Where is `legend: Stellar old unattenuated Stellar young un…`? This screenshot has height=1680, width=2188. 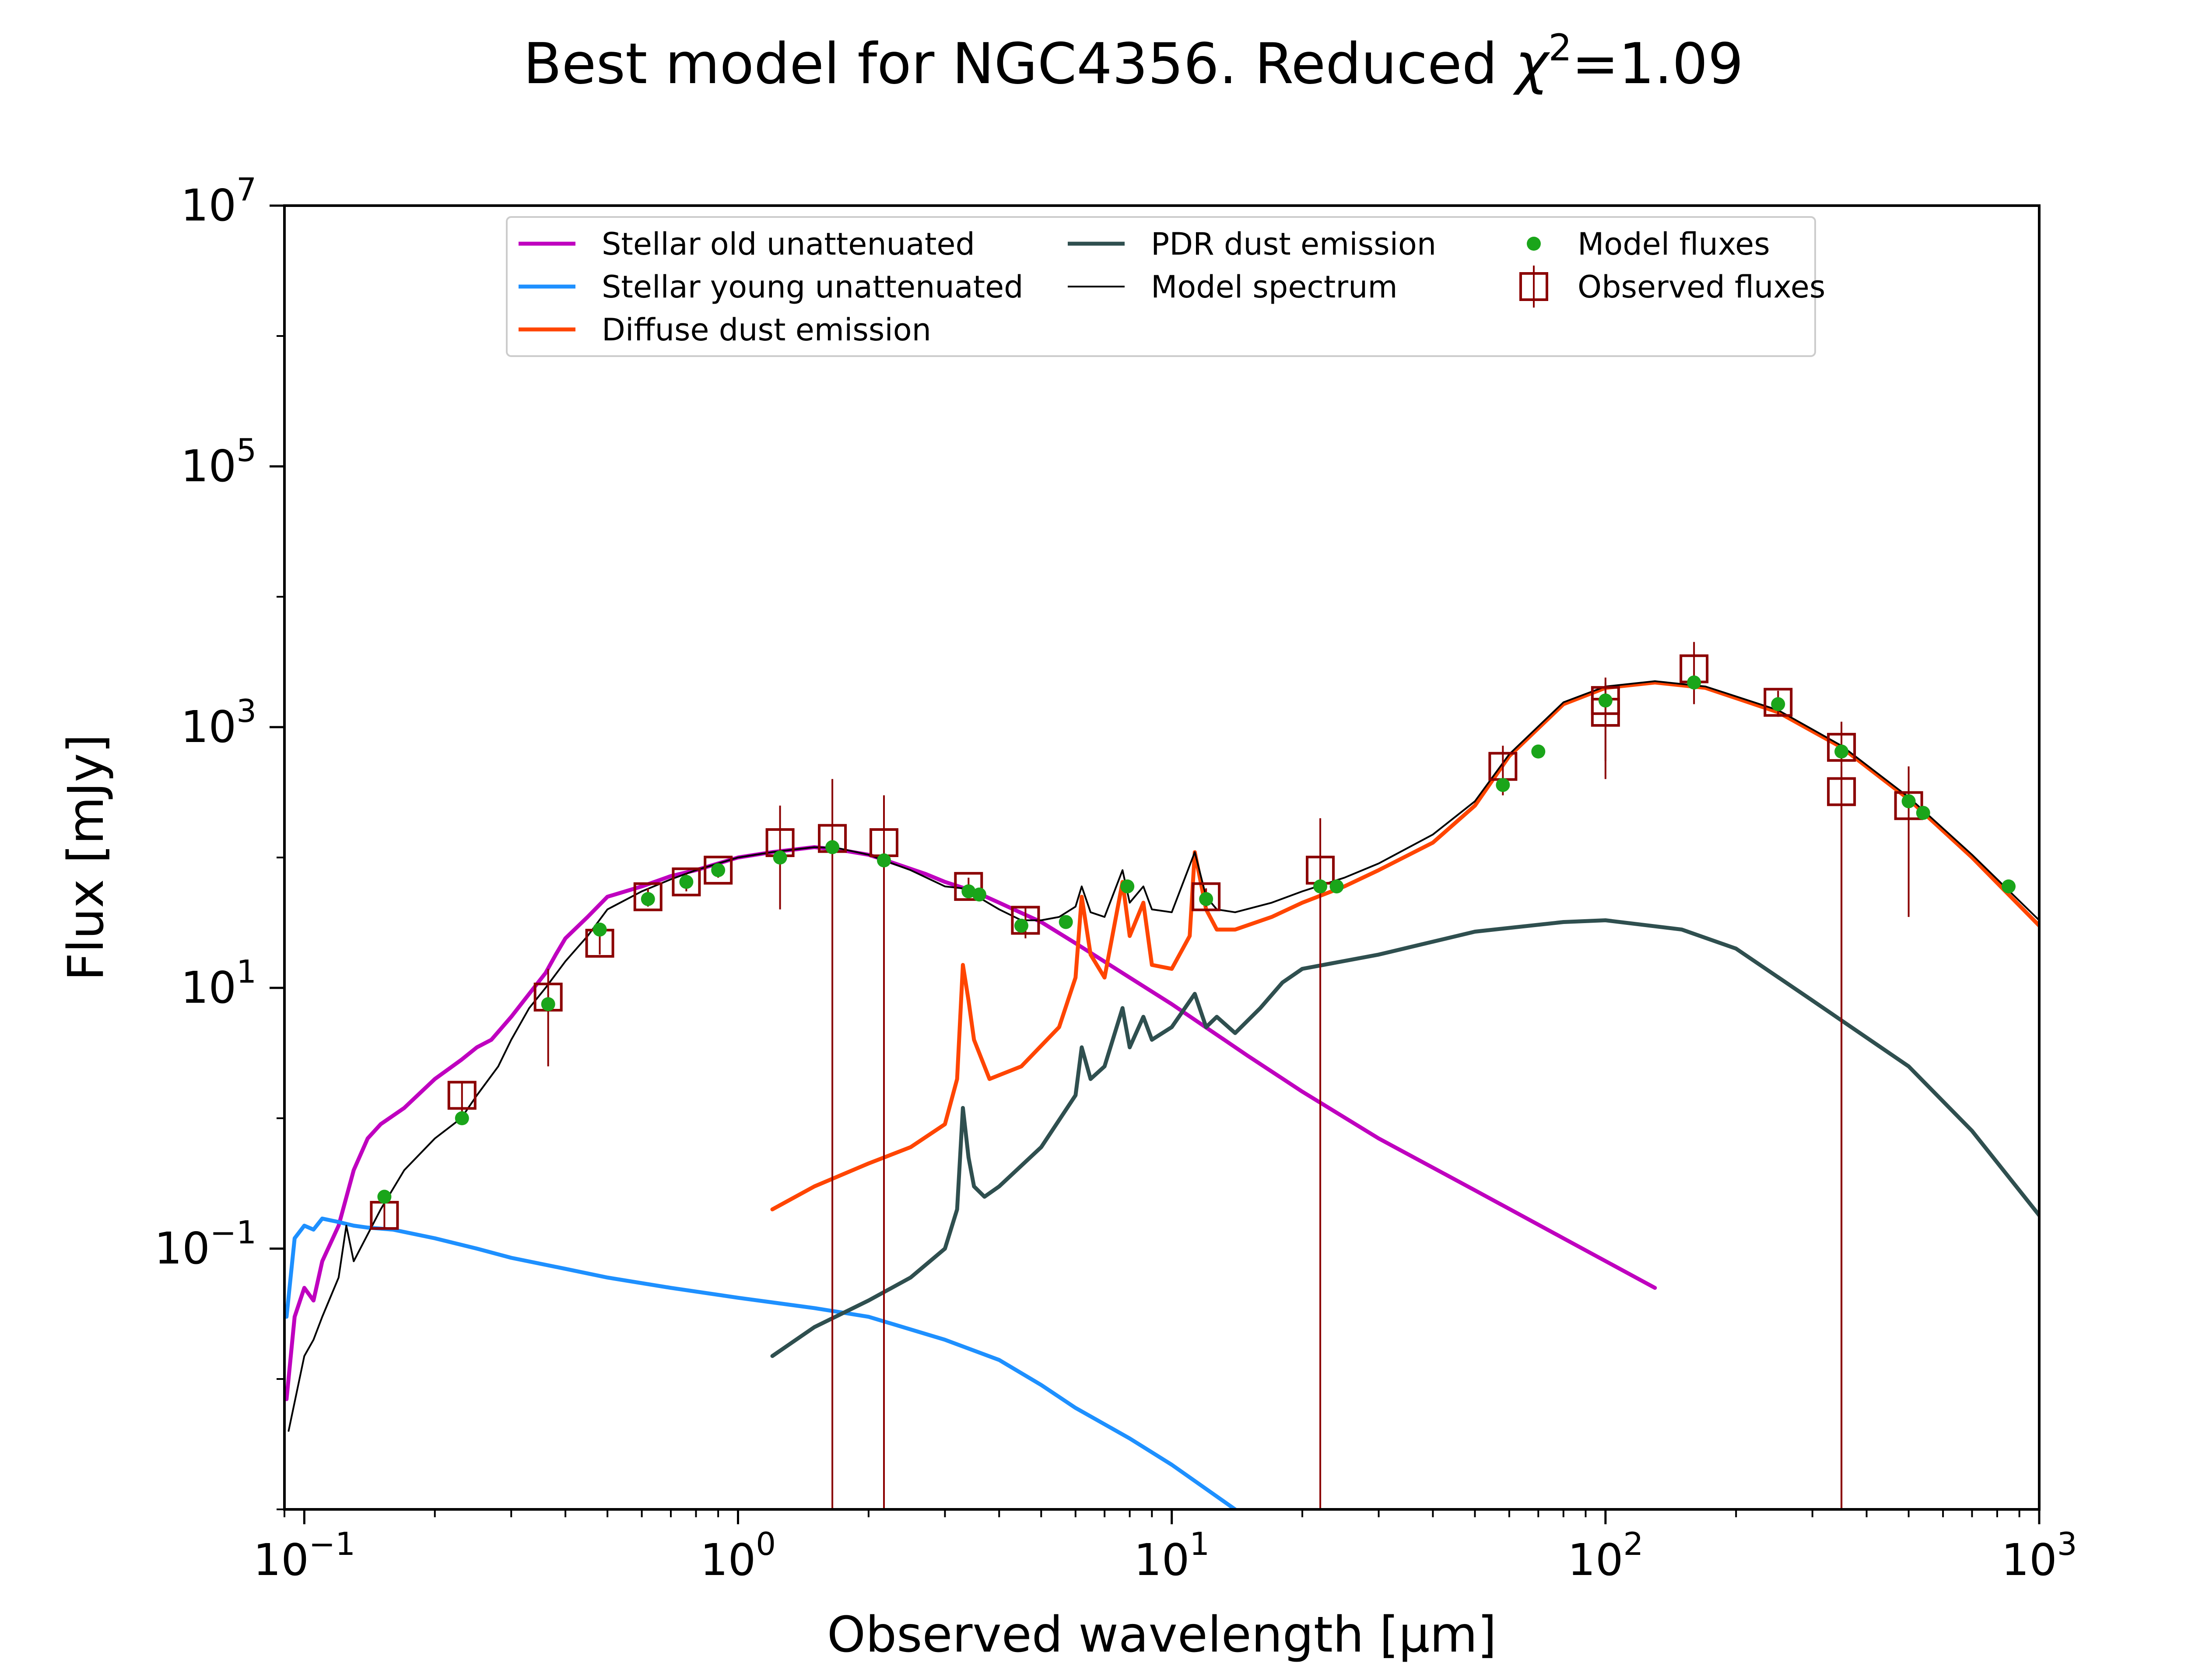 legend: Stellar old unattenuated Stellar young un… is located at coordinates (1165, 286).